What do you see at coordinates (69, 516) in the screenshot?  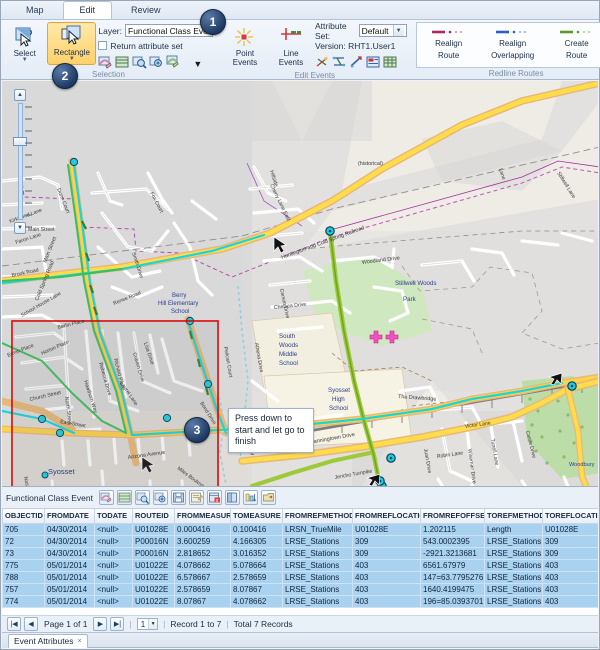 I see `table-column-header: FROMDATE` at bounding box center [69, 516].